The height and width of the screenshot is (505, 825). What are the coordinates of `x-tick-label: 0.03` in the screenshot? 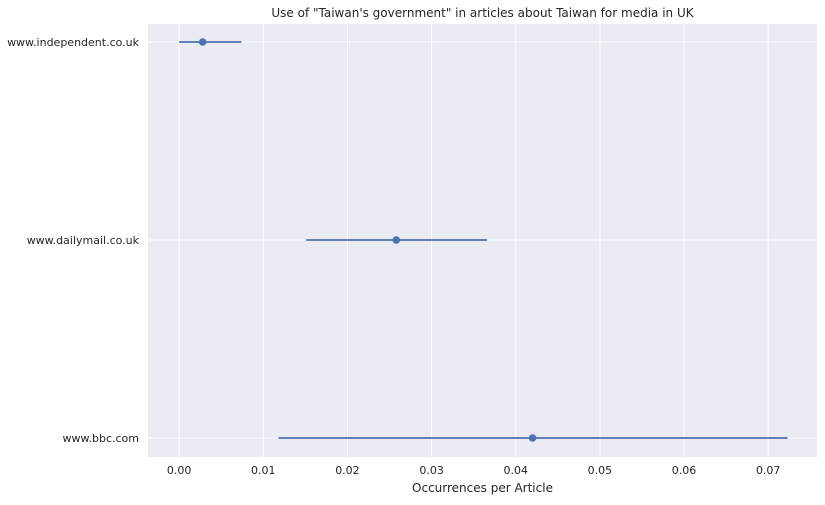 It's located at (431, 470).